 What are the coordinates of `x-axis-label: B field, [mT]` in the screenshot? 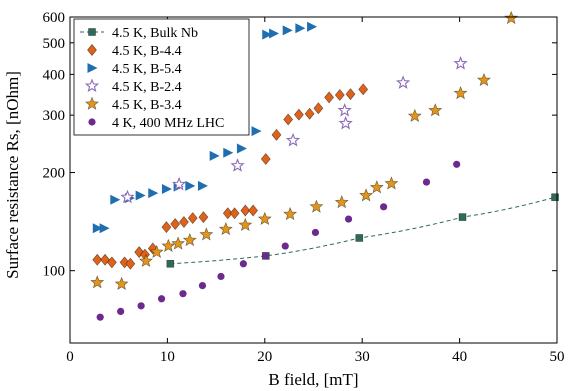 It's located at (313, 379).